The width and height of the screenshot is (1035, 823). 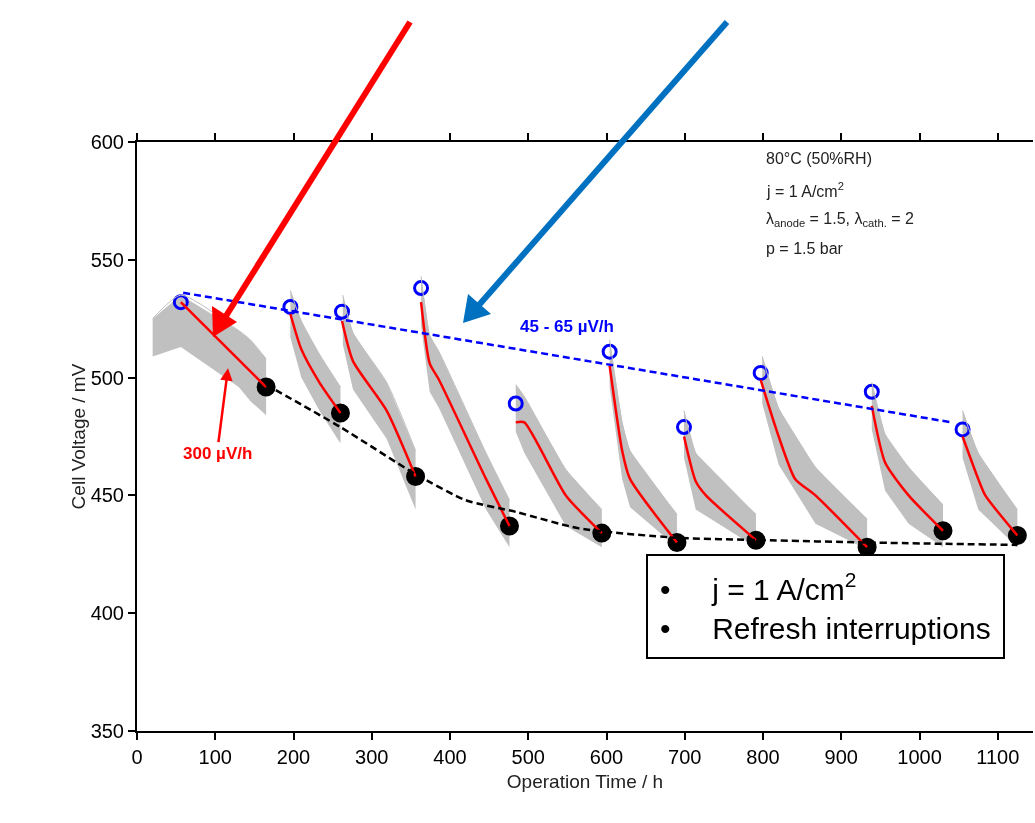 What do you see at coordinates (758, 587) in the screenshot?
I see `annotation: • j = 1 A/cm$^{2}$` at bounding box center [758, 587].